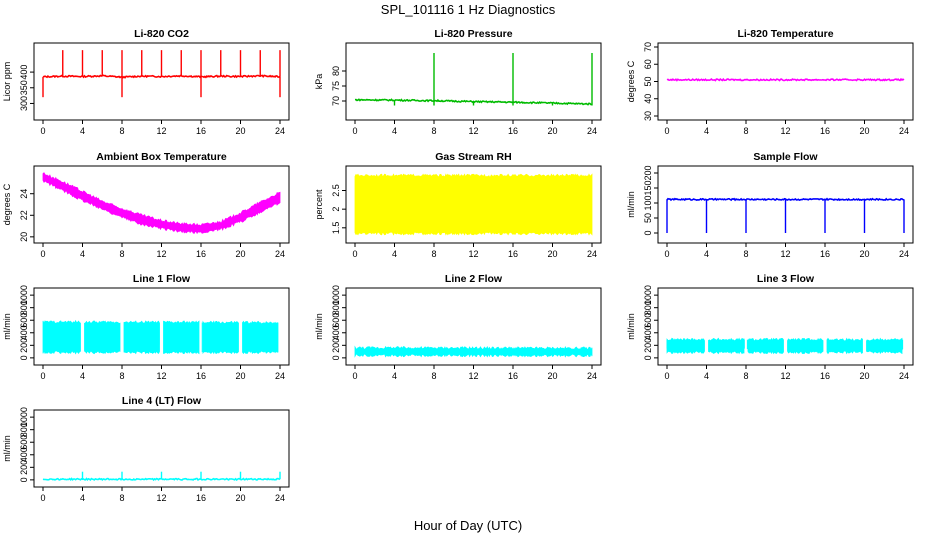 The height and width of the screenshot is (540, 936). Describe the element at coordinates (24, 87) in the screenshot. I see `y-tick-label: 350` at that location.